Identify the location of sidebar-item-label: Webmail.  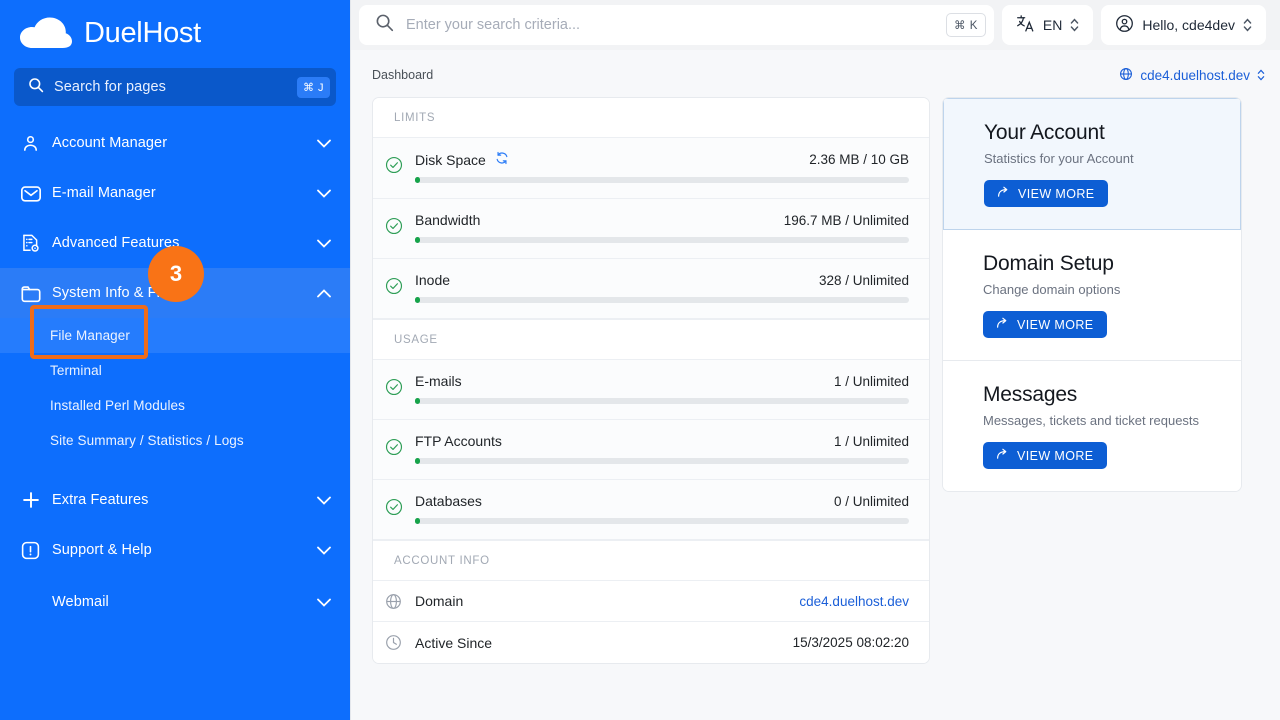
(80, 602).